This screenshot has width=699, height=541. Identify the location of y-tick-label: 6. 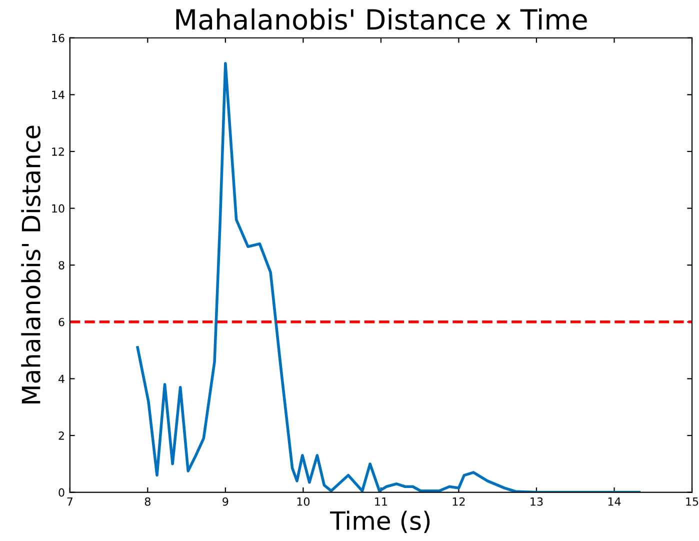
(61, 322).